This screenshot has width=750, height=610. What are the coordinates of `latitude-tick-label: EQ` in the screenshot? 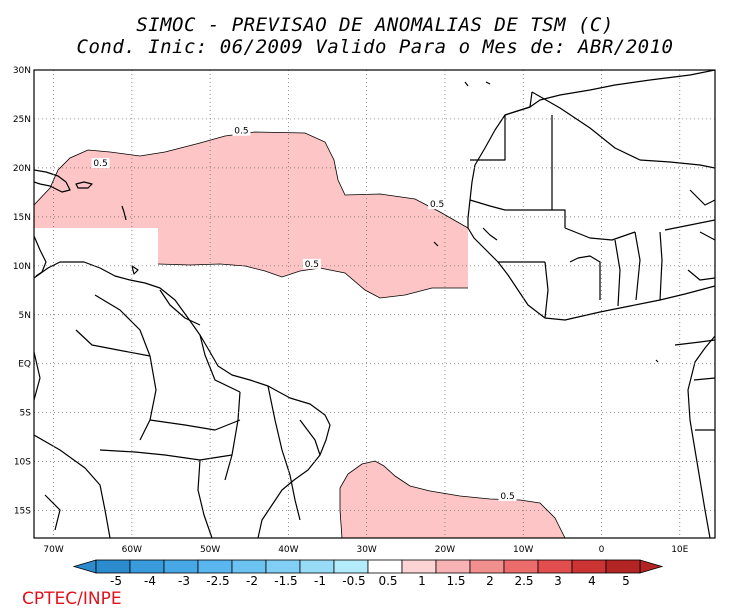 It's located at (24, 365).